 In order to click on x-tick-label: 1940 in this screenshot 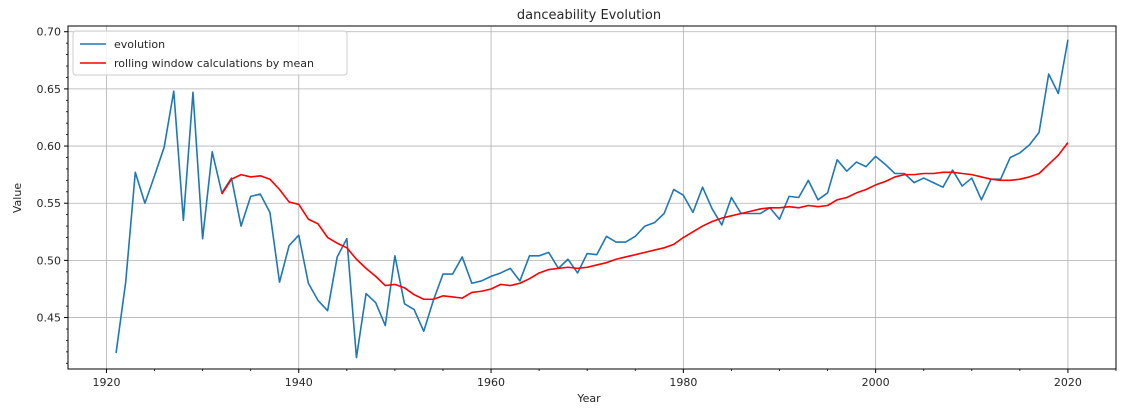, I will do `click(299, 382)`.